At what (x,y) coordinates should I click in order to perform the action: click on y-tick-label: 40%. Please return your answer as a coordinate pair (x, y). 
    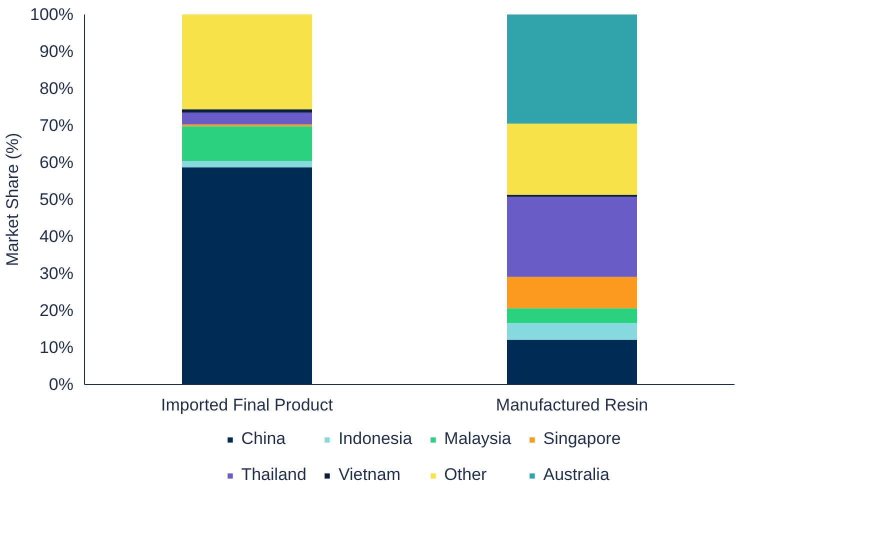
    Looking at the image, I should click on (56, 236).